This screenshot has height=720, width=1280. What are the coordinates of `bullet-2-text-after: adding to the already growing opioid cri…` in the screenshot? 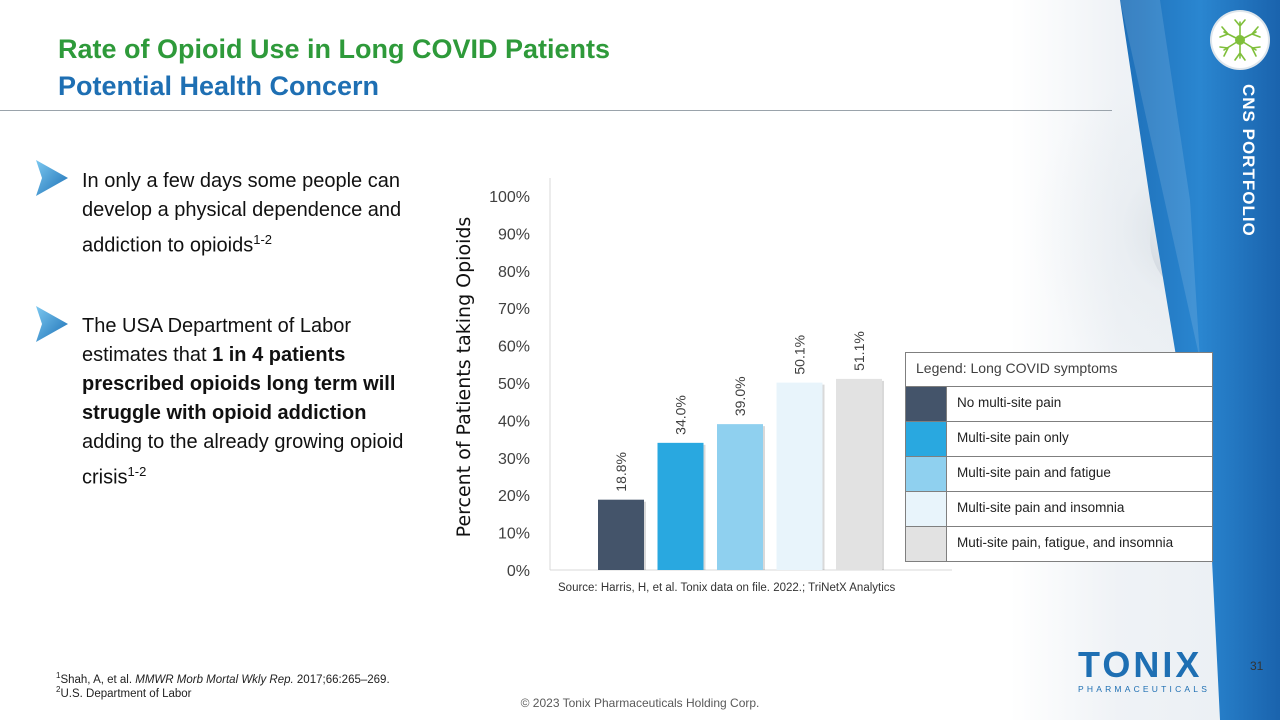 It's located at (243, 460).